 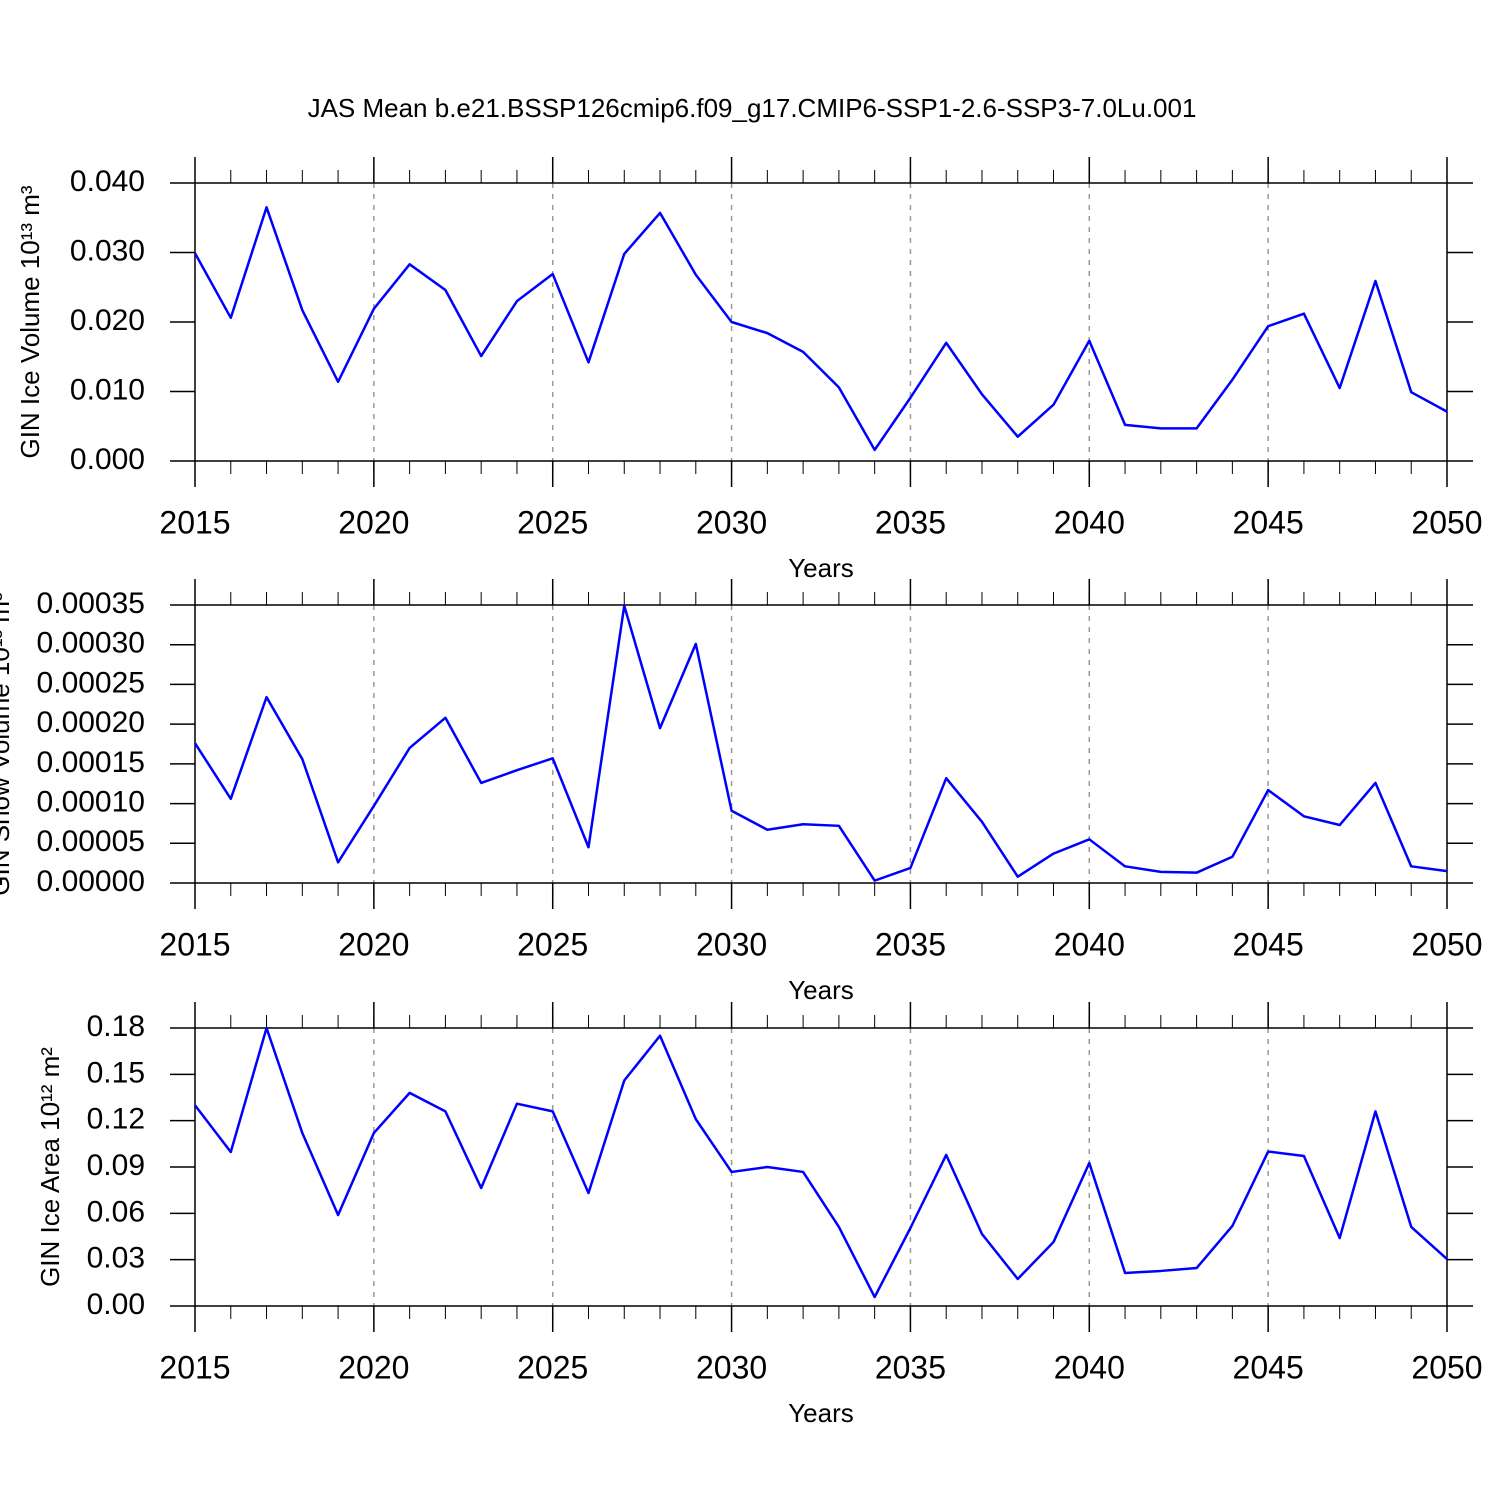 I want to click on y-tick-label: 0.020, so click(x=107, y=320).